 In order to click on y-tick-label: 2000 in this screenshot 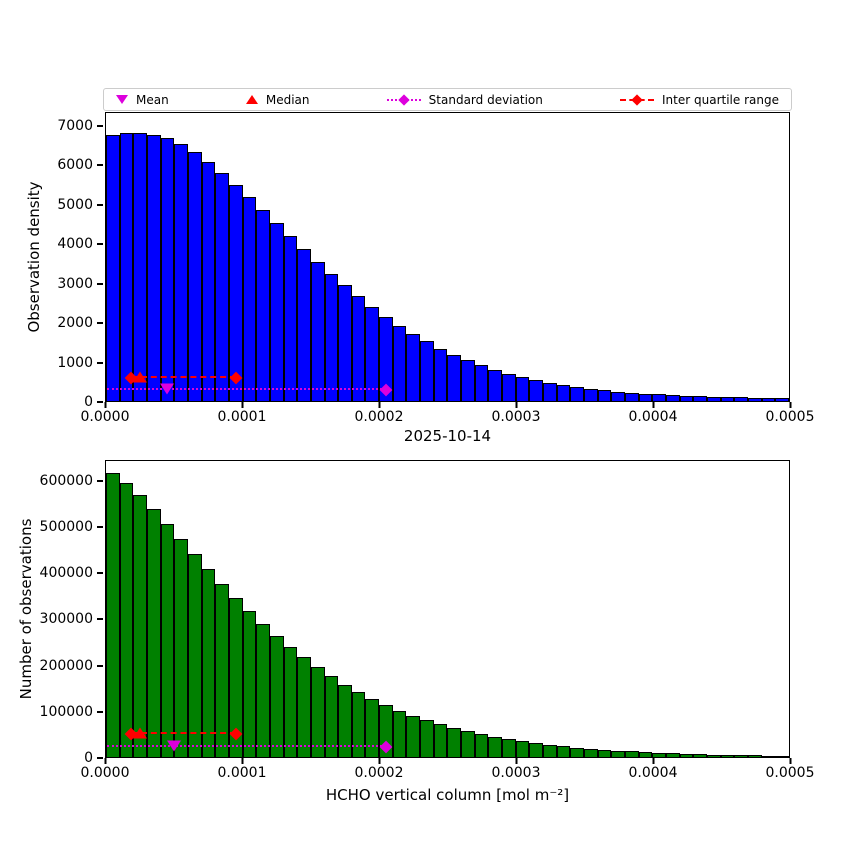, I will do `click(75, 323)`.